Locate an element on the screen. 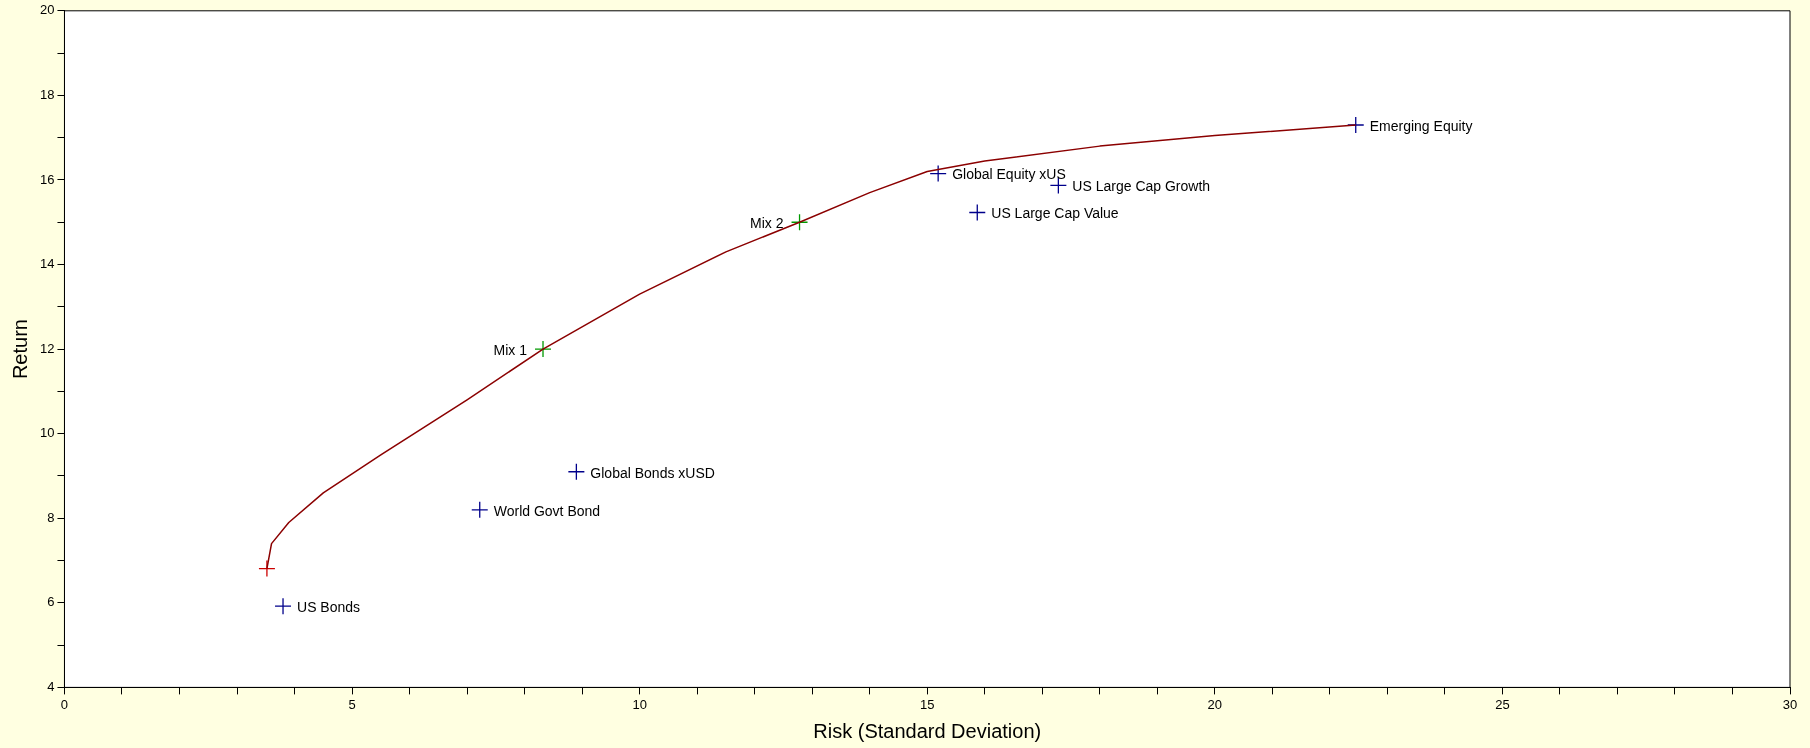  annotation: World Govt Bond is located at coordinates (547, 510).